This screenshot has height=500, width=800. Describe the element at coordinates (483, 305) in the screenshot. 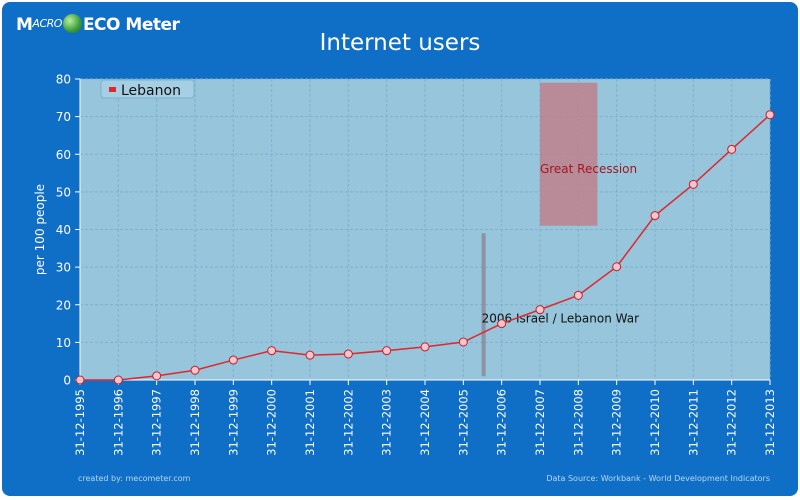

I see `war-marker` at that location.